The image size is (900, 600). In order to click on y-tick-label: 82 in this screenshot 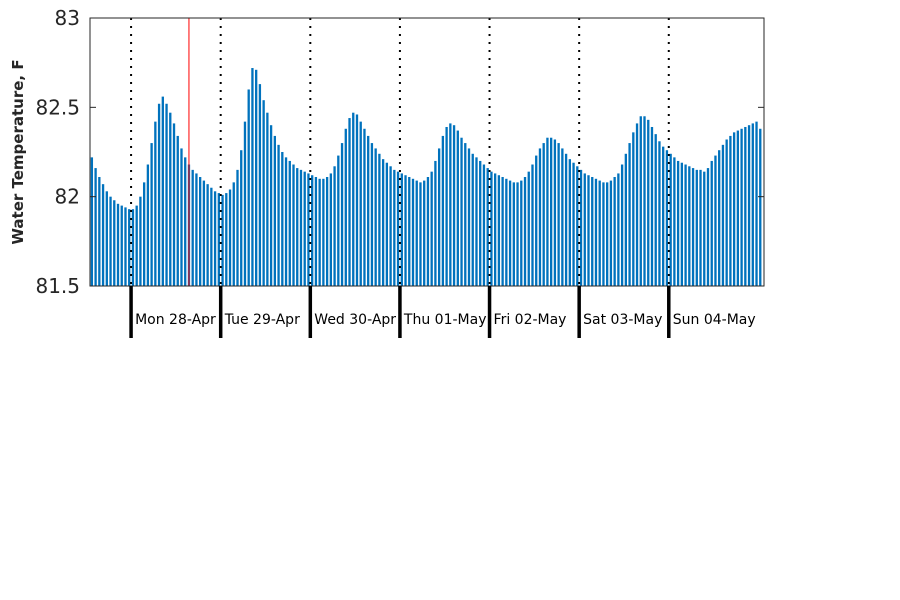, I will do `click(67, 197)`.